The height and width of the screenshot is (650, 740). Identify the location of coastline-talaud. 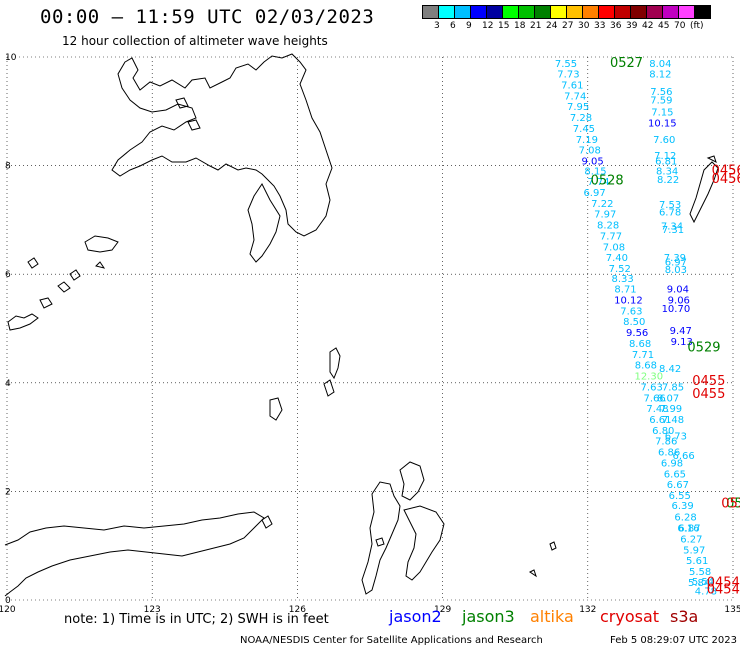
(335, 363).